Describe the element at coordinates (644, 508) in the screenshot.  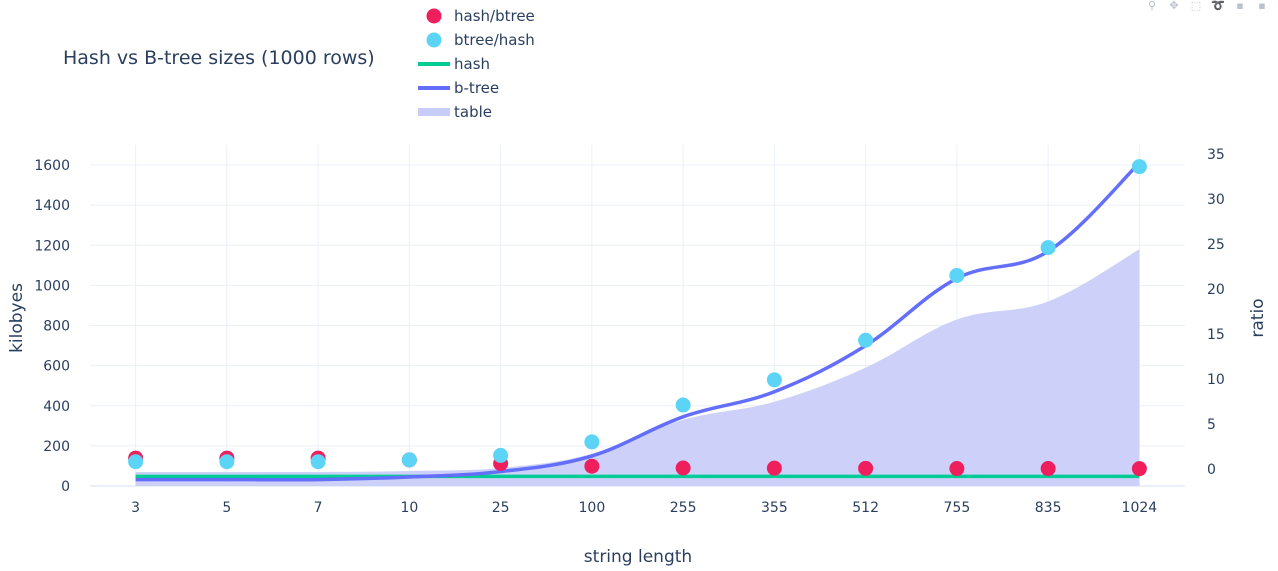
I see `x-axis: 3 5 7 10 25 100 255 355 512 755 835 1024` at that location.